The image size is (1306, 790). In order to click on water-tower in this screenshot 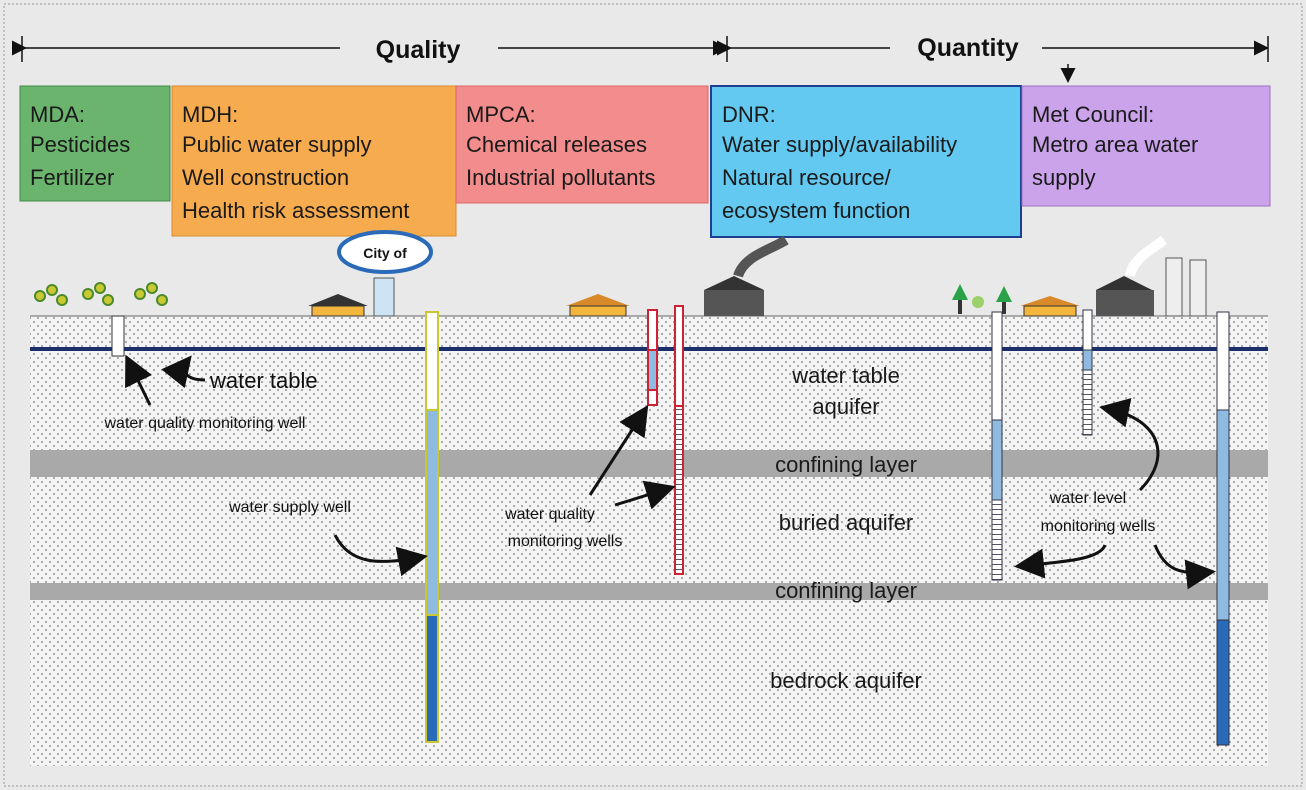, I will do `click(384, 297)`.